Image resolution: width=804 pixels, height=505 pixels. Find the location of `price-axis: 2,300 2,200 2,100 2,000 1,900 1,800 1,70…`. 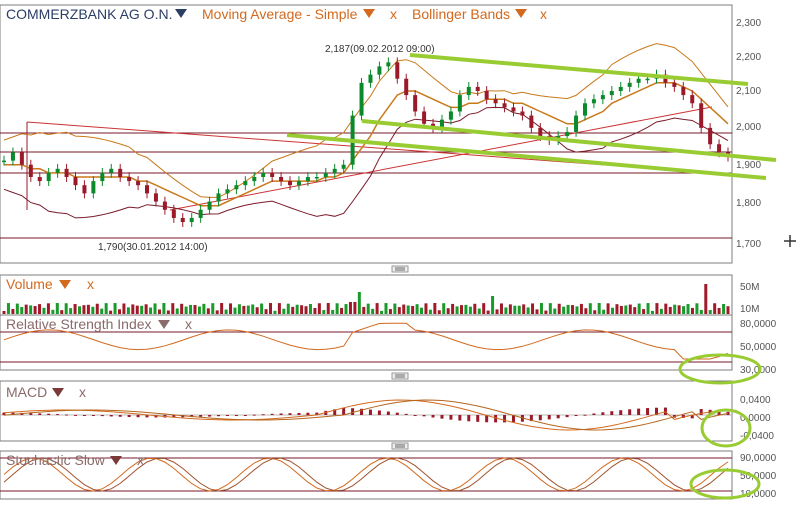

price-axis: 2,300 2,200 2,100 2,000 1,900 1,800 1,70… is located at coordinates (748, 134).